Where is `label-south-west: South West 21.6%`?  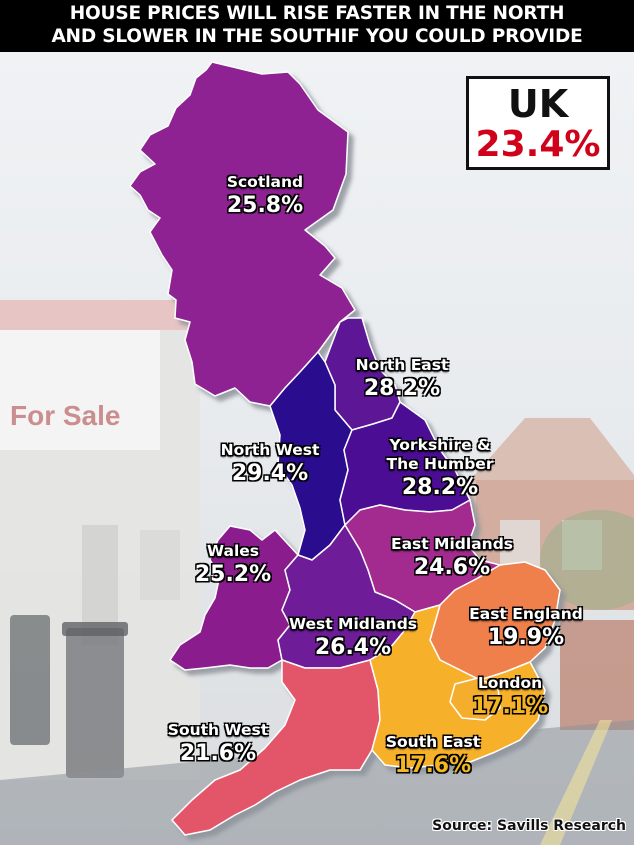
label-south-west: South West 21.6% is located at coordinates (218, 744).